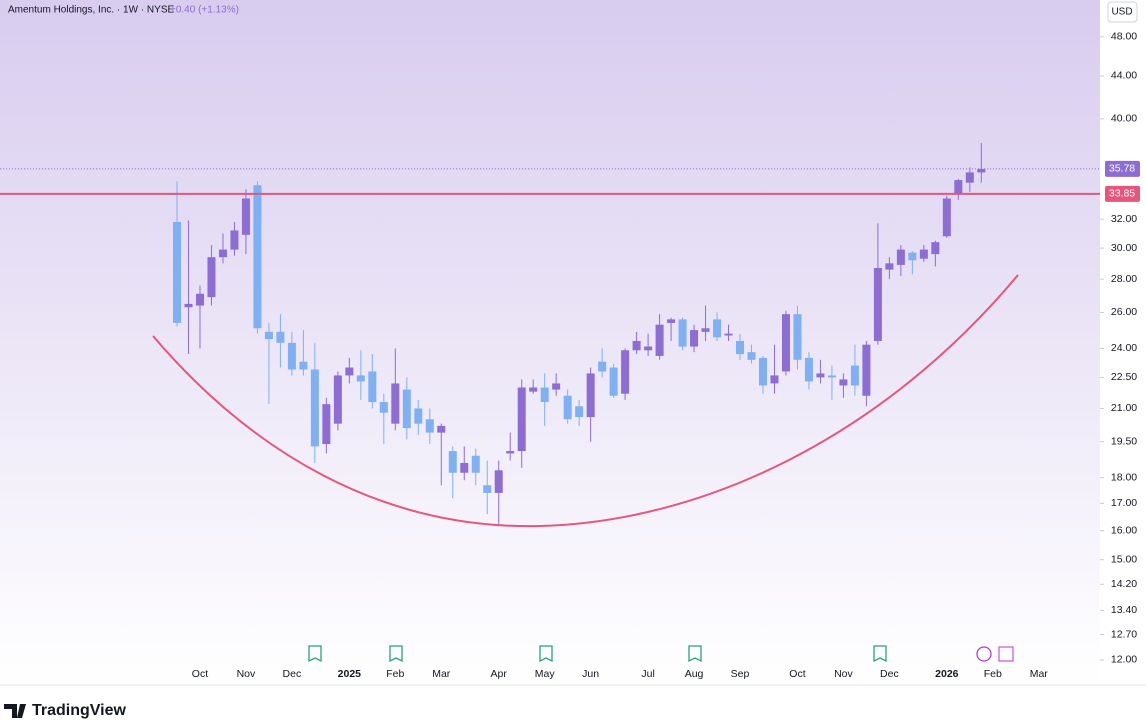 The image size is (1146, 723). I want to click on y-tick-label: 26.00, so click(1124, 312).